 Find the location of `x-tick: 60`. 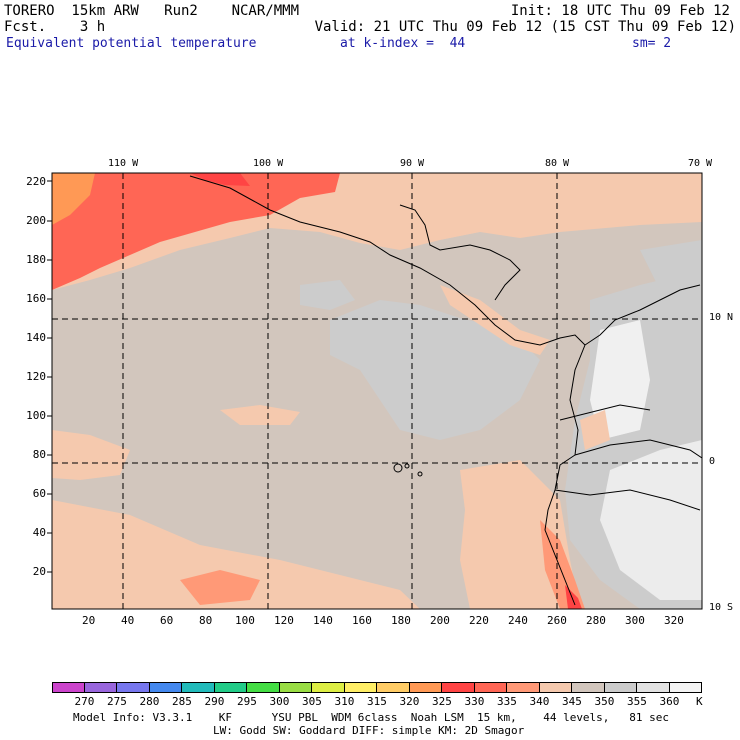

x-tick: 60 is located at coordinates (167, 620).